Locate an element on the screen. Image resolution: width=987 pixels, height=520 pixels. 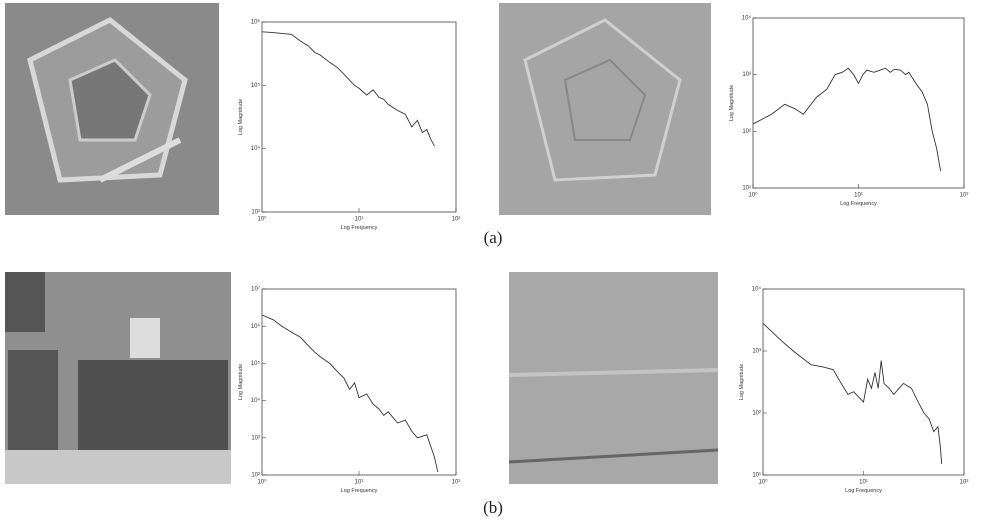
y-tick-label: 10⁷ is located at coordinates (255, 289).